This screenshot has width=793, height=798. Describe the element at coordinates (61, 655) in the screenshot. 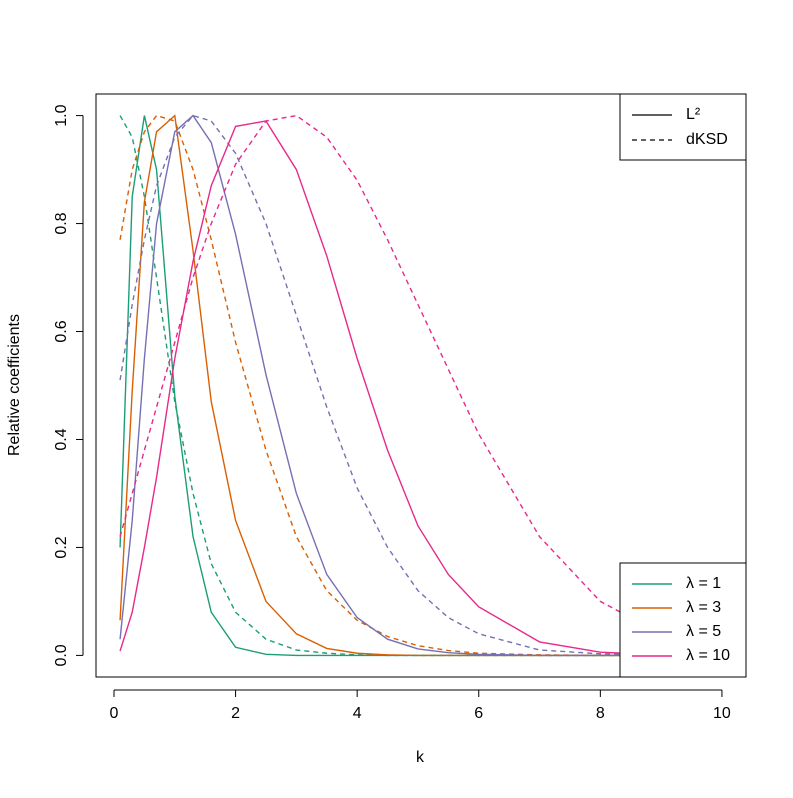

I see `y-tick-label: 0.0` at that location.